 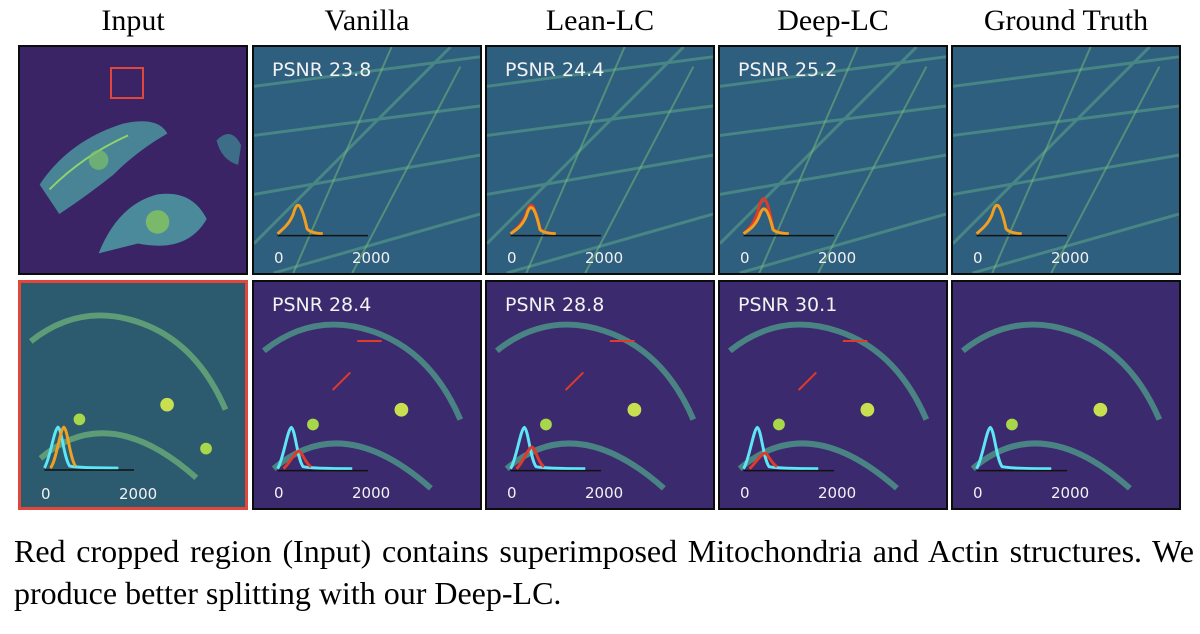 I want to click on panel-ground-truth-row2: 0 2000, so click(x=1066, y=395).